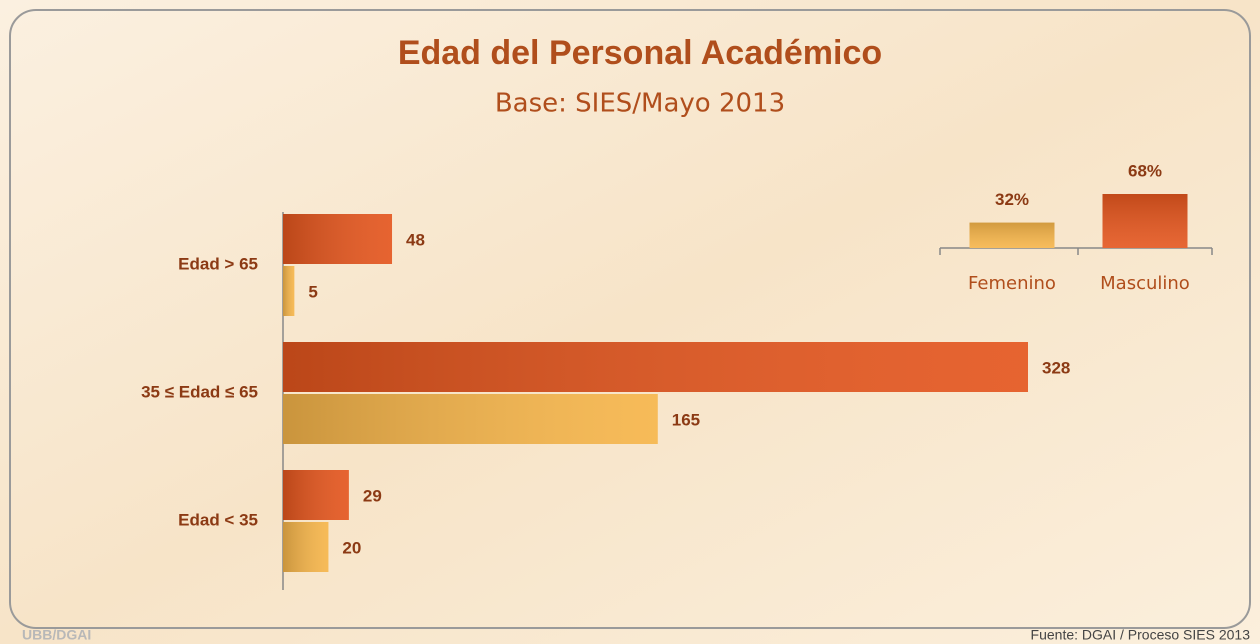 The height and width of the screenshot is (644, 1260). Describe the element at coordinates (640, 53) in the screenshot. I see `title: Edad del Personal Académico` at that location.